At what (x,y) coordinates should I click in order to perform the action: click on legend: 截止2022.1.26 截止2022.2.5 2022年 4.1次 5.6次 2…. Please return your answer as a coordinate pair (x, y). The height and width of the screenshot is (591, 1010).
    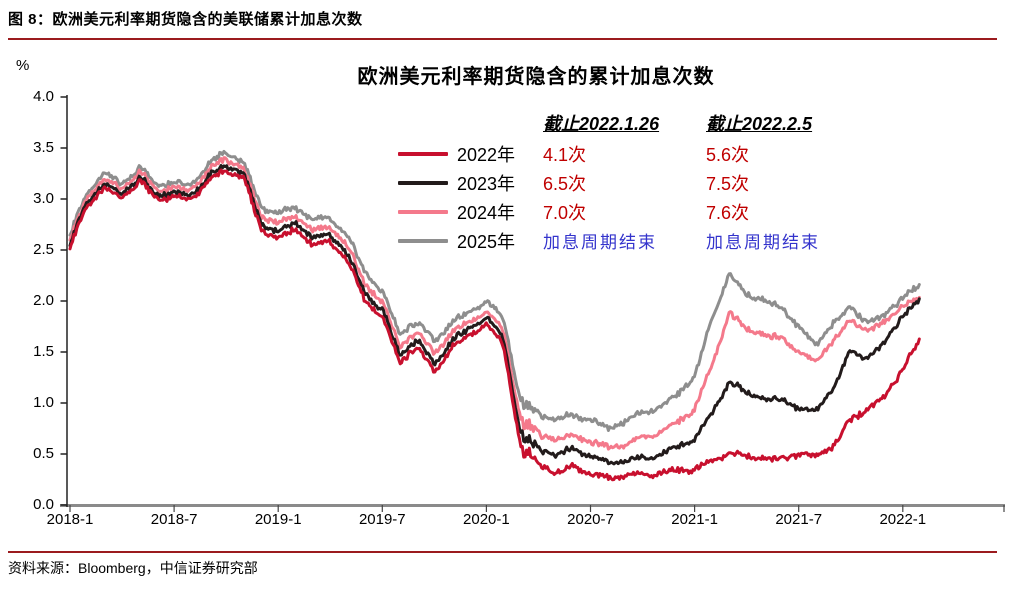
    Looking at the image, I should click on (627, 182).